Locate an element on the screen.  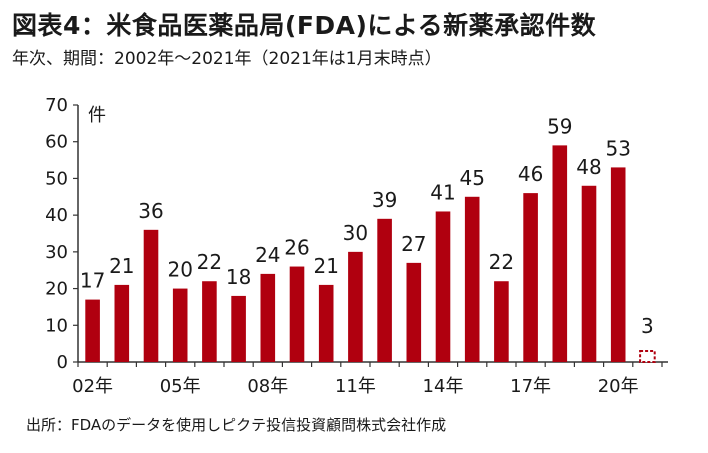
x-tick-label: 08年 is located at coordinates (267, 386).